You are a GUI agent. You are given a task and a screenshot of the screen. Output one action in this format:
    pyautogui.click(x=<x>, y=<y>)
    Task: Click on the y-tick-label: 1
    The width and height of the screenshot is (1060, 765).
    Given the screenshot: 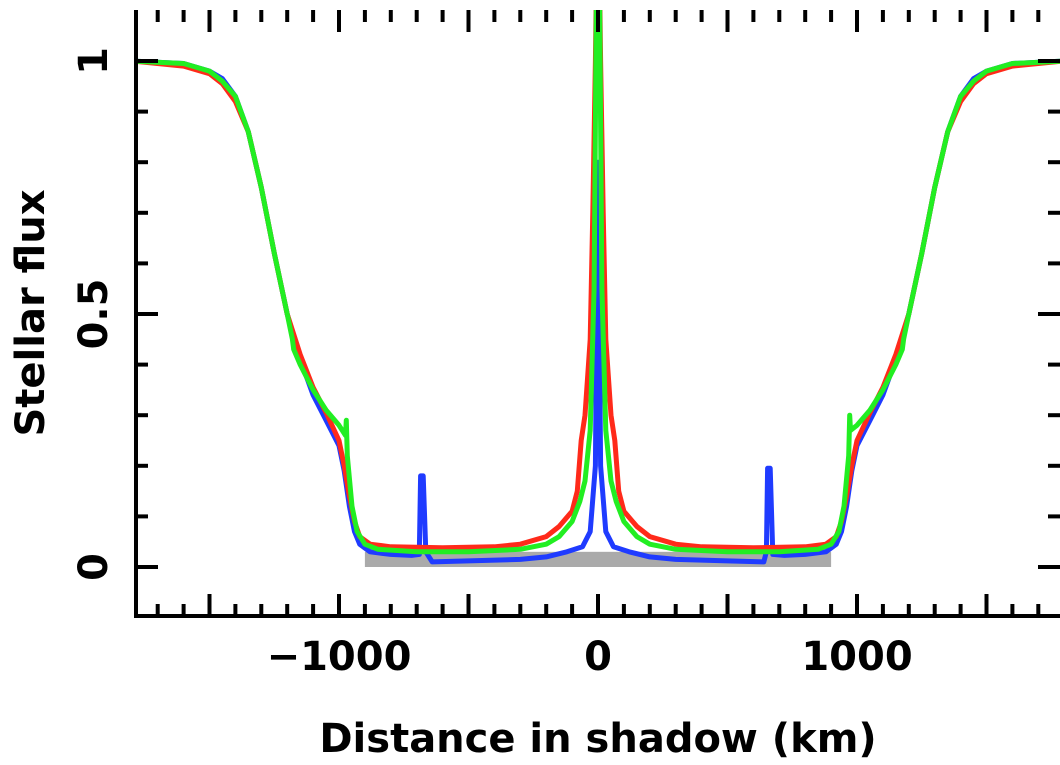 What is the action you would take?
    pyautogui.click(x=94, y=61)
    